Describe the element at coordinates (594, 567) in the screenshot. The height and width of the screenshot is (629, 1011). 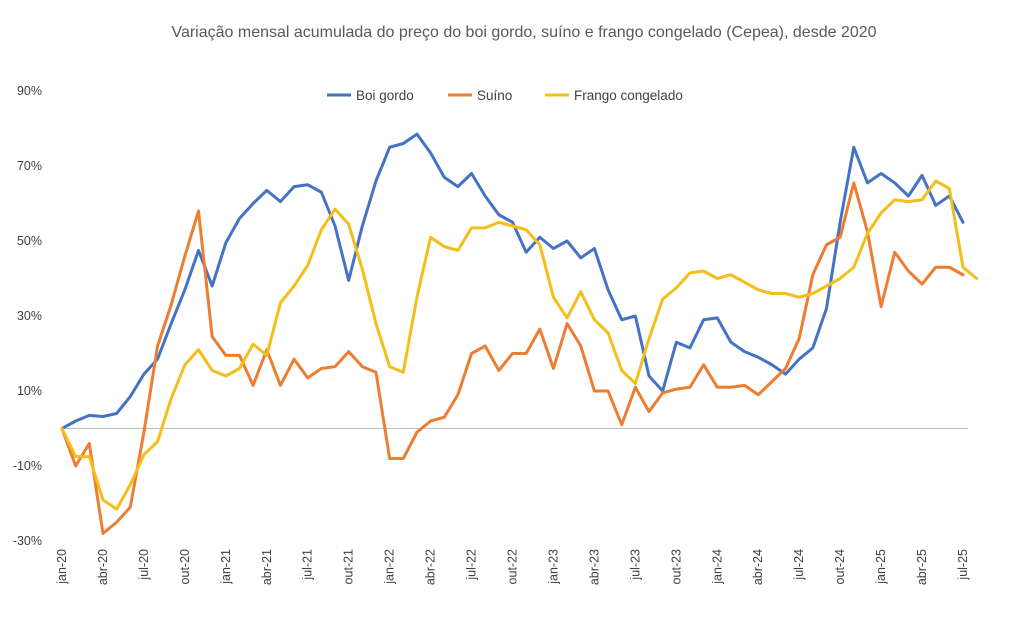
I see `x-tick-label: abr-23` at that location.